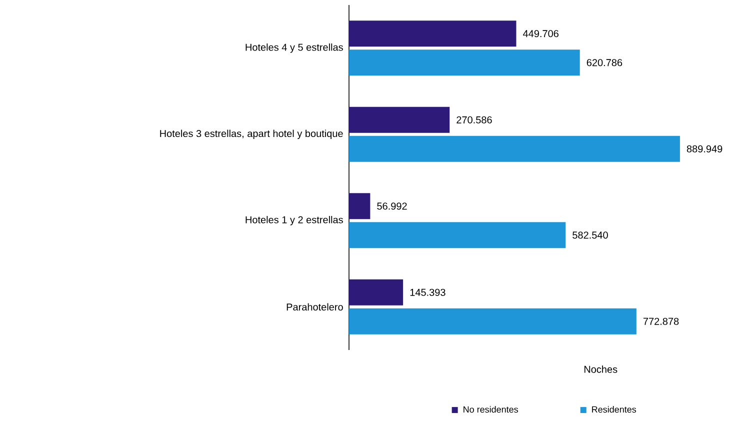 This screenshot has height=421, width=754. What do you see at coordinates (704, 148) in the screenshot?
I see `data-label: 889.949` at bounding box center [704, 148].